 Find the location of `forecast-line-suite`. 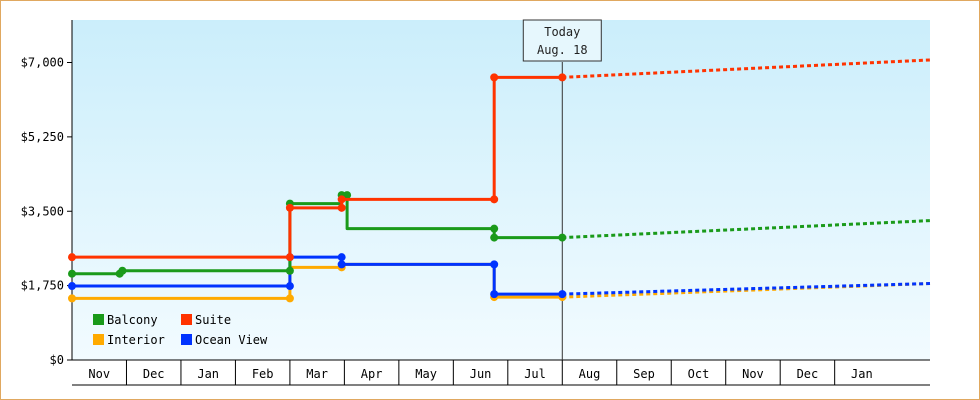

forecast-line-suite is located at coordinates (746, 68).